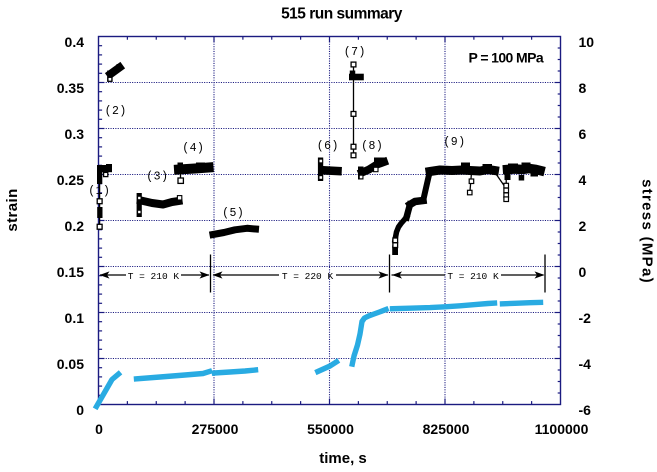 This screenshot has width=657, height=472. Describe the element at coordinates (308, 276) in the screenshot. I see `svg-text: T = 220 K` at that location.